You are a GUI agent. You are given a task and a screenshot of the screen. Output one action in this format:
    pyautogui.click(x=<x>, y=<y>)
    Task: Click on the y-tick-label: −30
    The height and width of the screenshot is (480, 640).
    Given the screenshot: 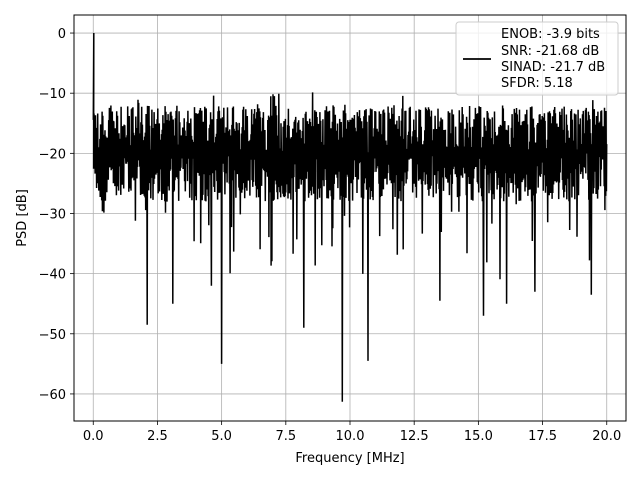 What is the action you would take?
    pyautogui.click(x=52, y=214)
    